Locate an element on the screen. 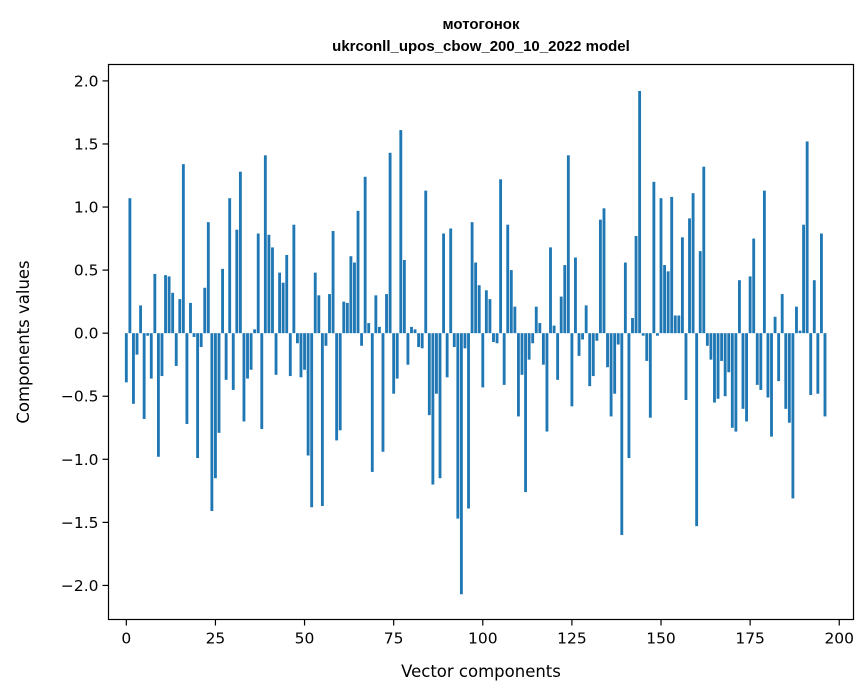 The image size is (867, 696). x-tick-label-125: 125 is located at coordinates (572, 639).